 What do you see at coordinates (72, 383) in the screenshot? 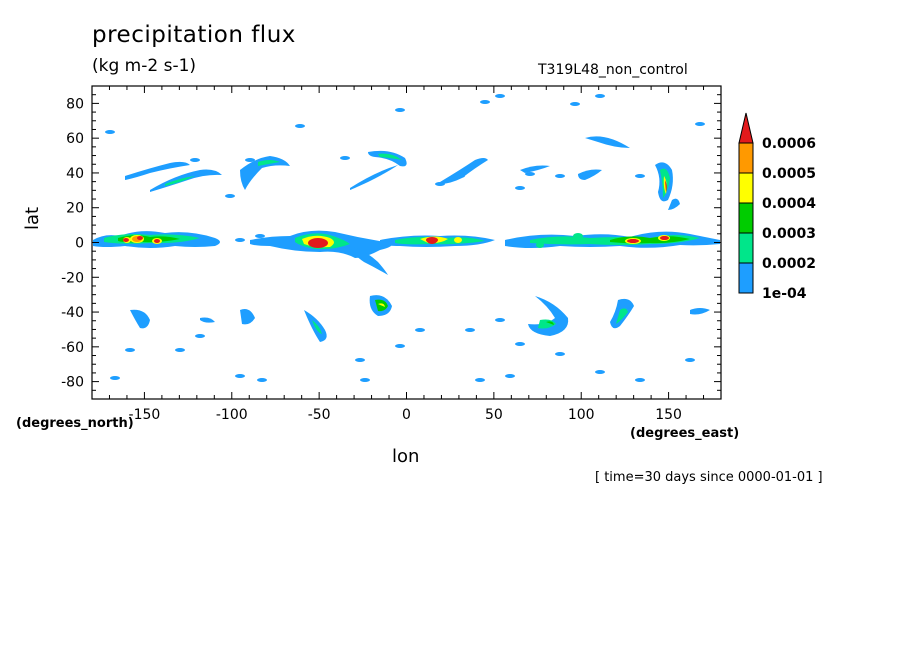
I see `y-tick-label: -80` at bounding box center [72, 383].